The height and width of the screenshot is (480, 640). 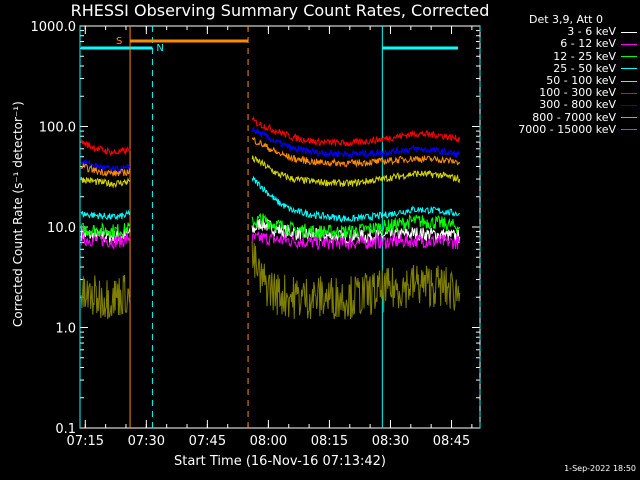 I want to click on series-6-12-kev, so click(x=270, y=241).